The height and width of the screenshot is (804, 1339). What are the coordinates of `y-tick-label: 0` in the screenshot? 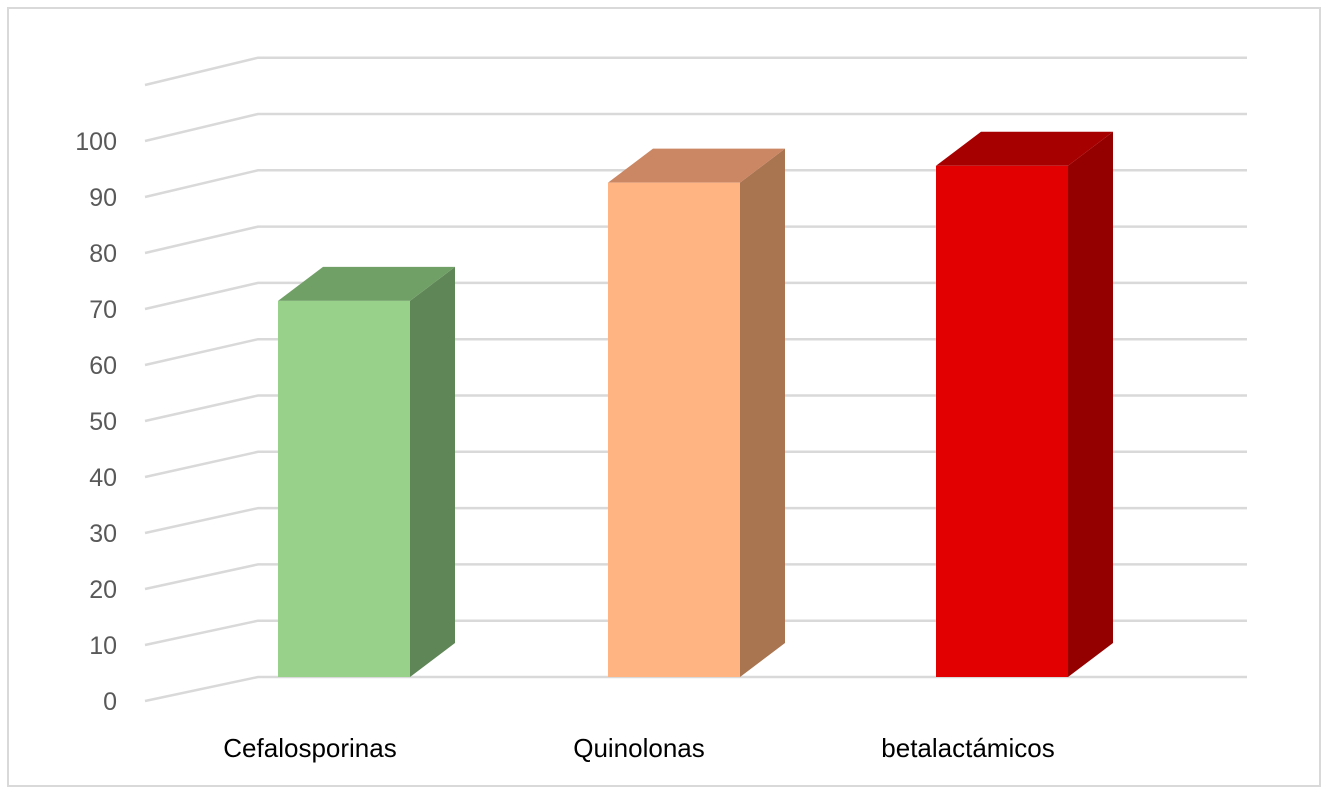 It's located at (110, 702).